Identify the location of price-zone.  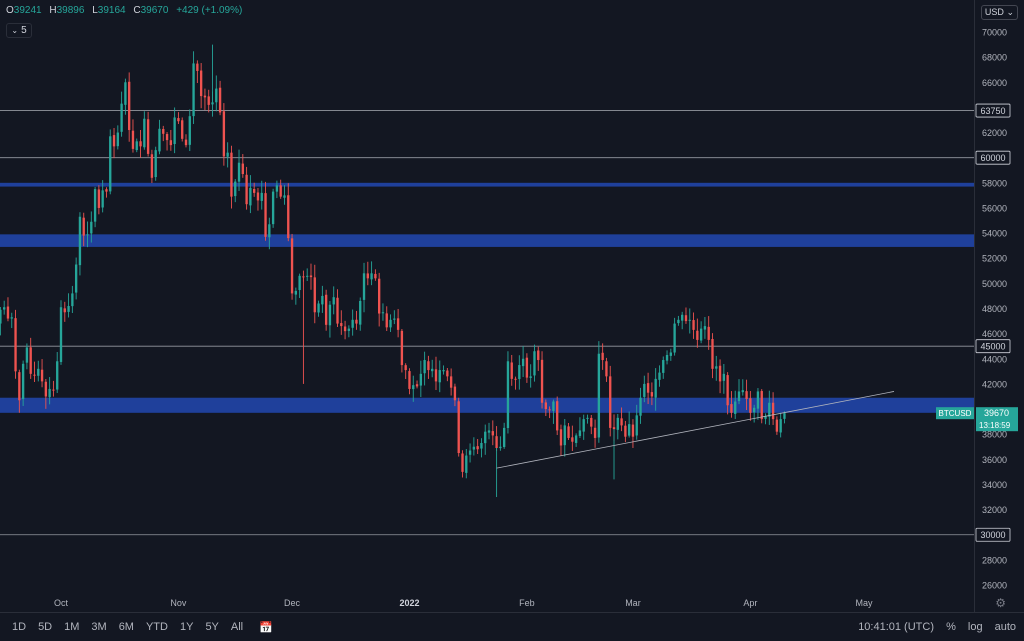
(487, 184).